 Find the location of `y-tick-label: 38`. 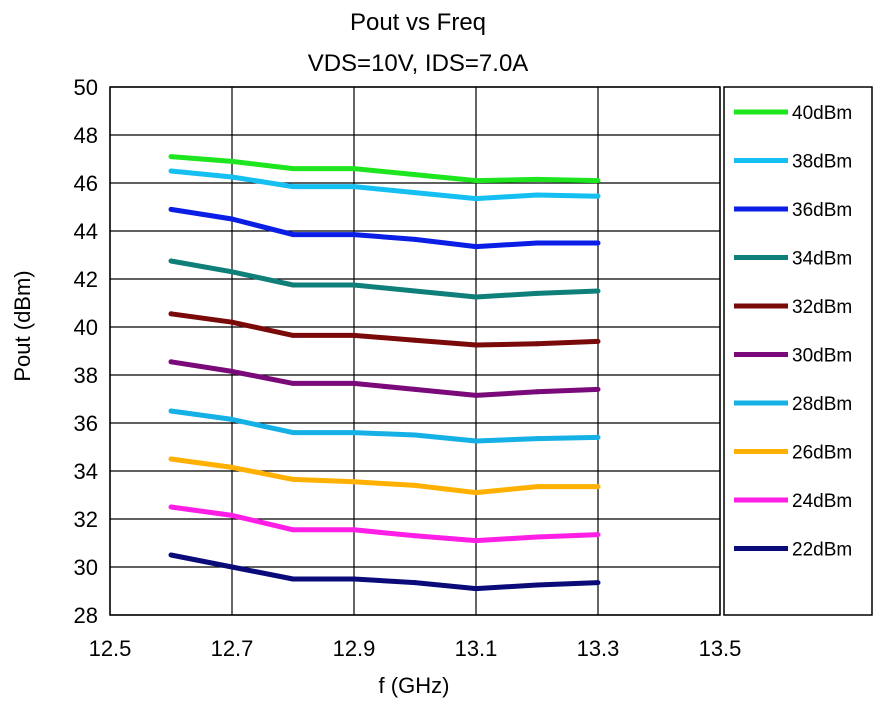

y-tick-label: 38 is located at coordinates (86, 375).